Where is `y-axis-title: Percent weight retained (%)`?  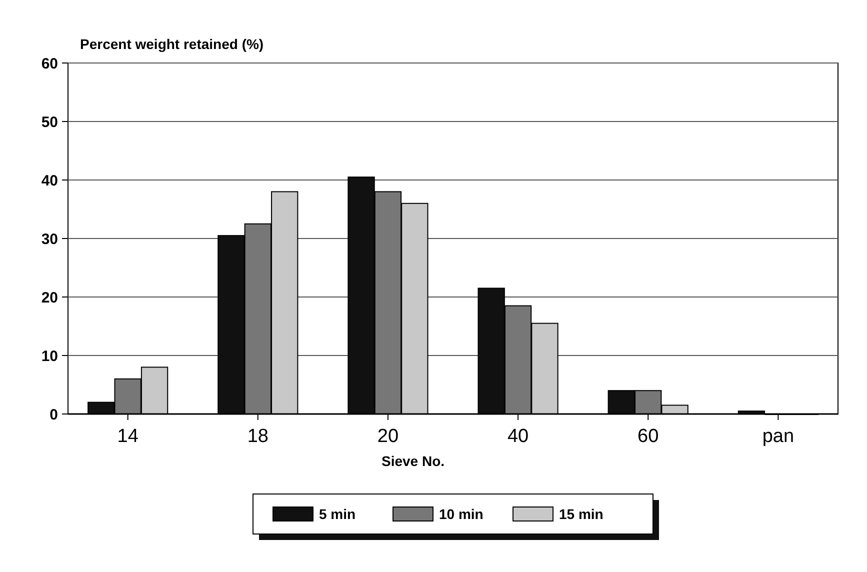
y-axis-title: Percent weight retained (%) is located at coordinates (172, 44).